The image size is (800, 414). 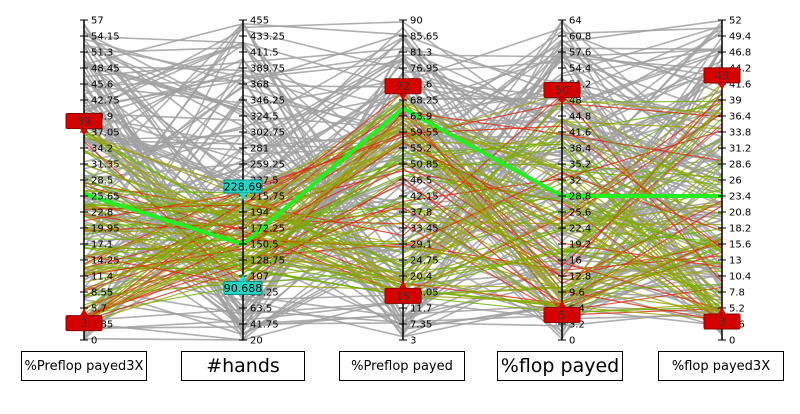 I want to click on tick-label: 411.5, so click(x=264, y=53).